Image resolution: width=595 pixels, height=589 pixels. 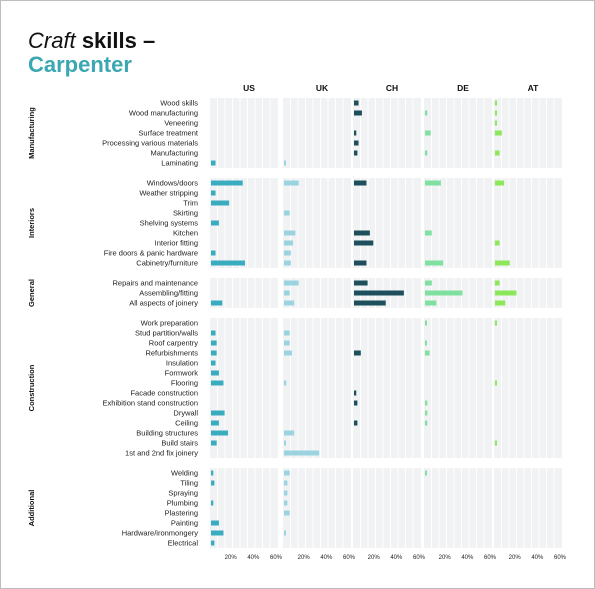 What do you see at coordinates (285, 163) in the screenshot?
I see `bar-laminating-uk` at bounding box center [285, 163].